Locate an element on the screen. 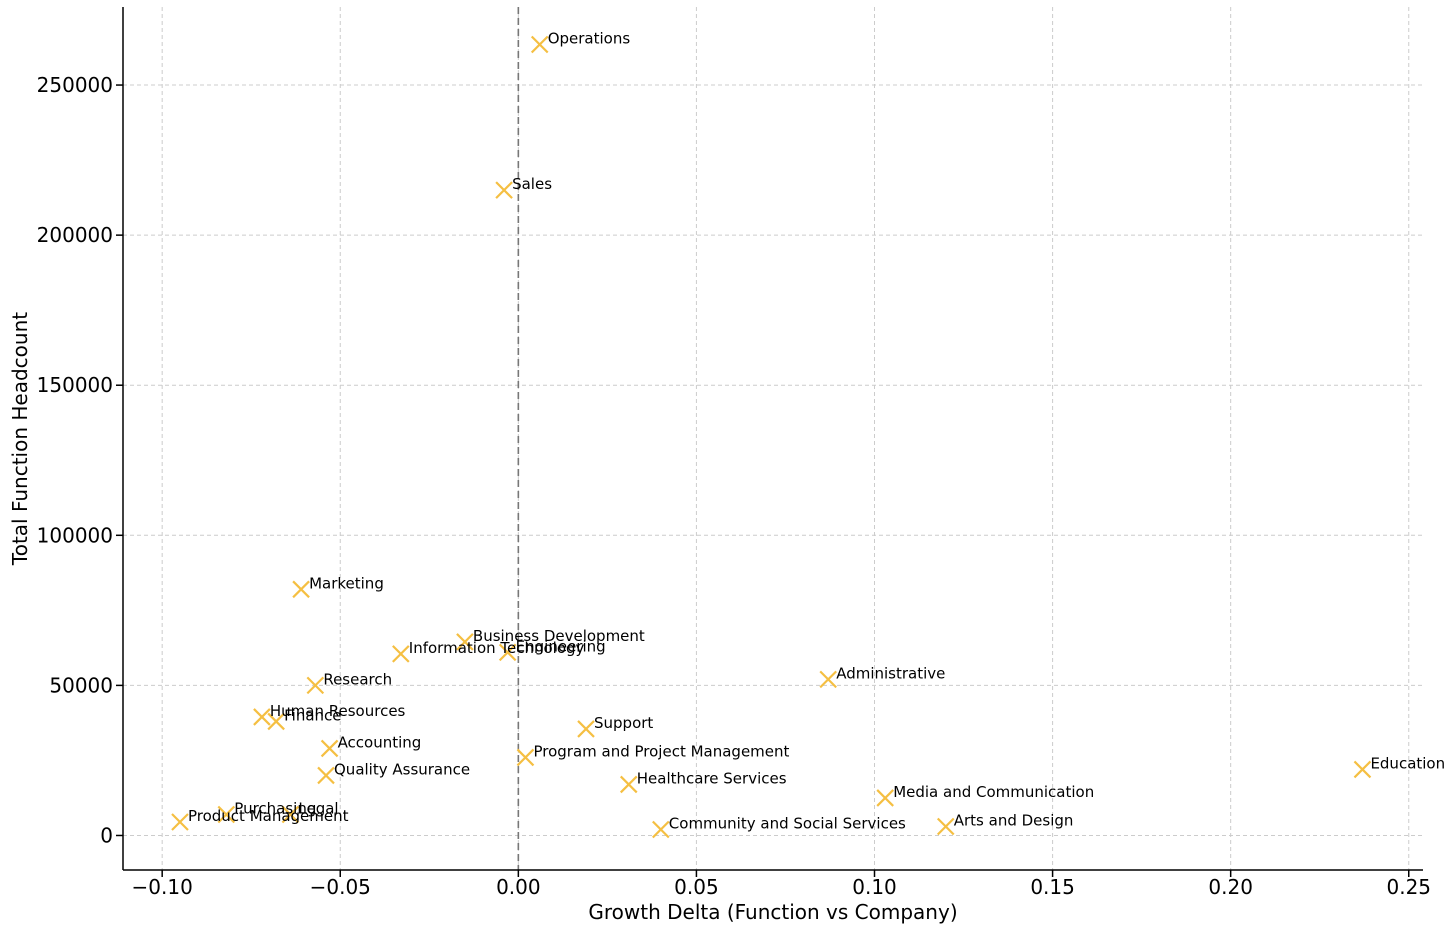  y-tick-label: 100000 is located at coordinates (75, 535).